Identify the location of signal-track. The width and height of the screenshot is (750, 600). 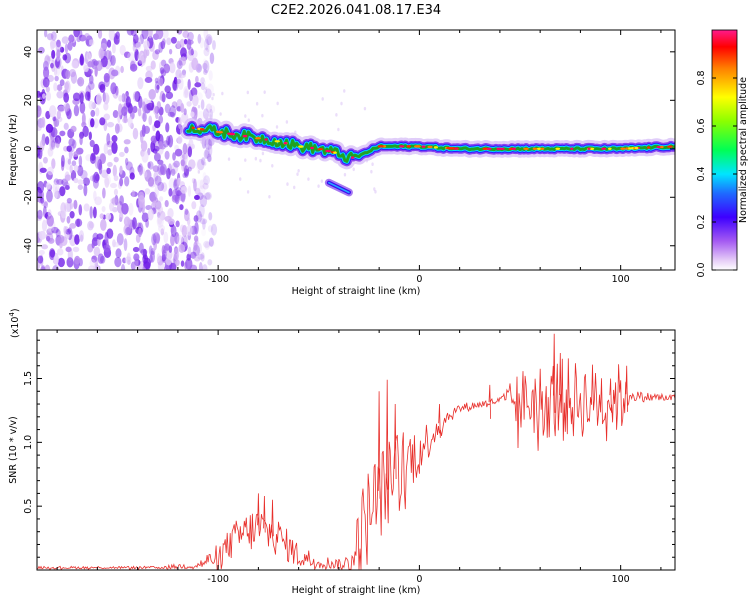
(427, 157).